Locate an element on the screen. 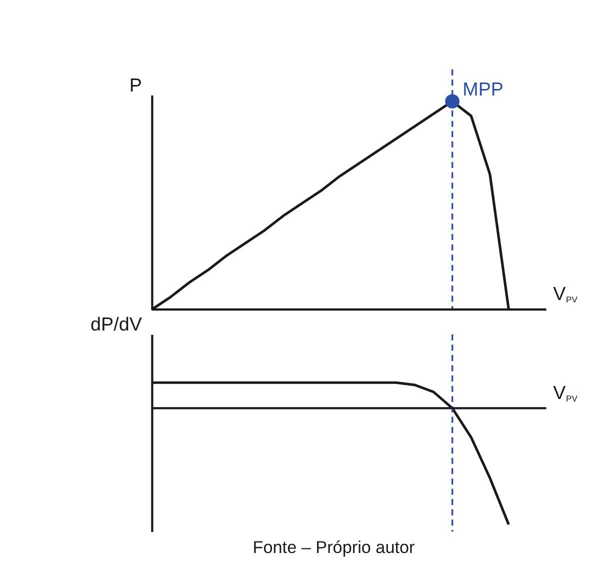  y-axis-title: dP/dV is located at coordinates (116, 324).